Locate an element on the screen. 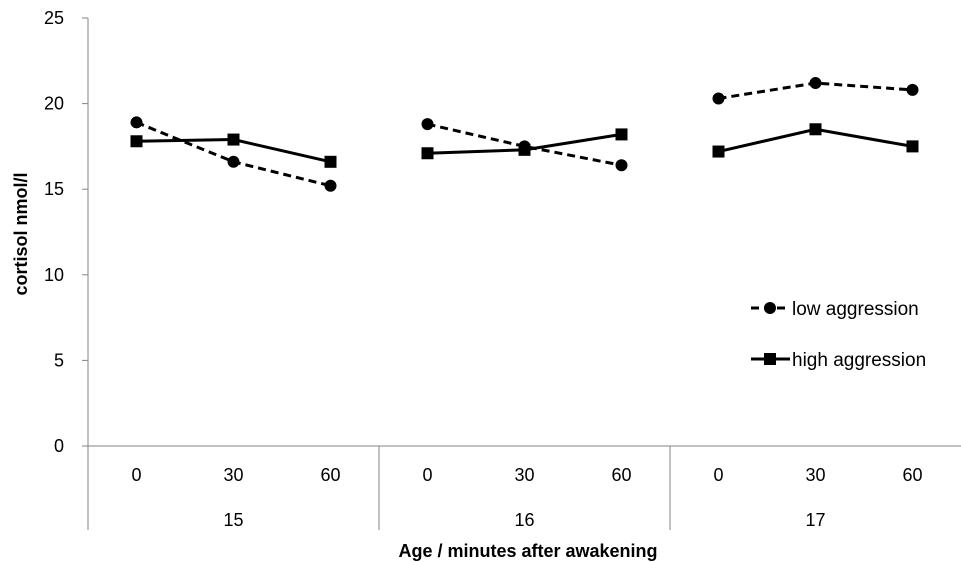 Image resolution: width=961 pixels, height=562 pixels. group-label: 16 is located at coordinates (524, 520).